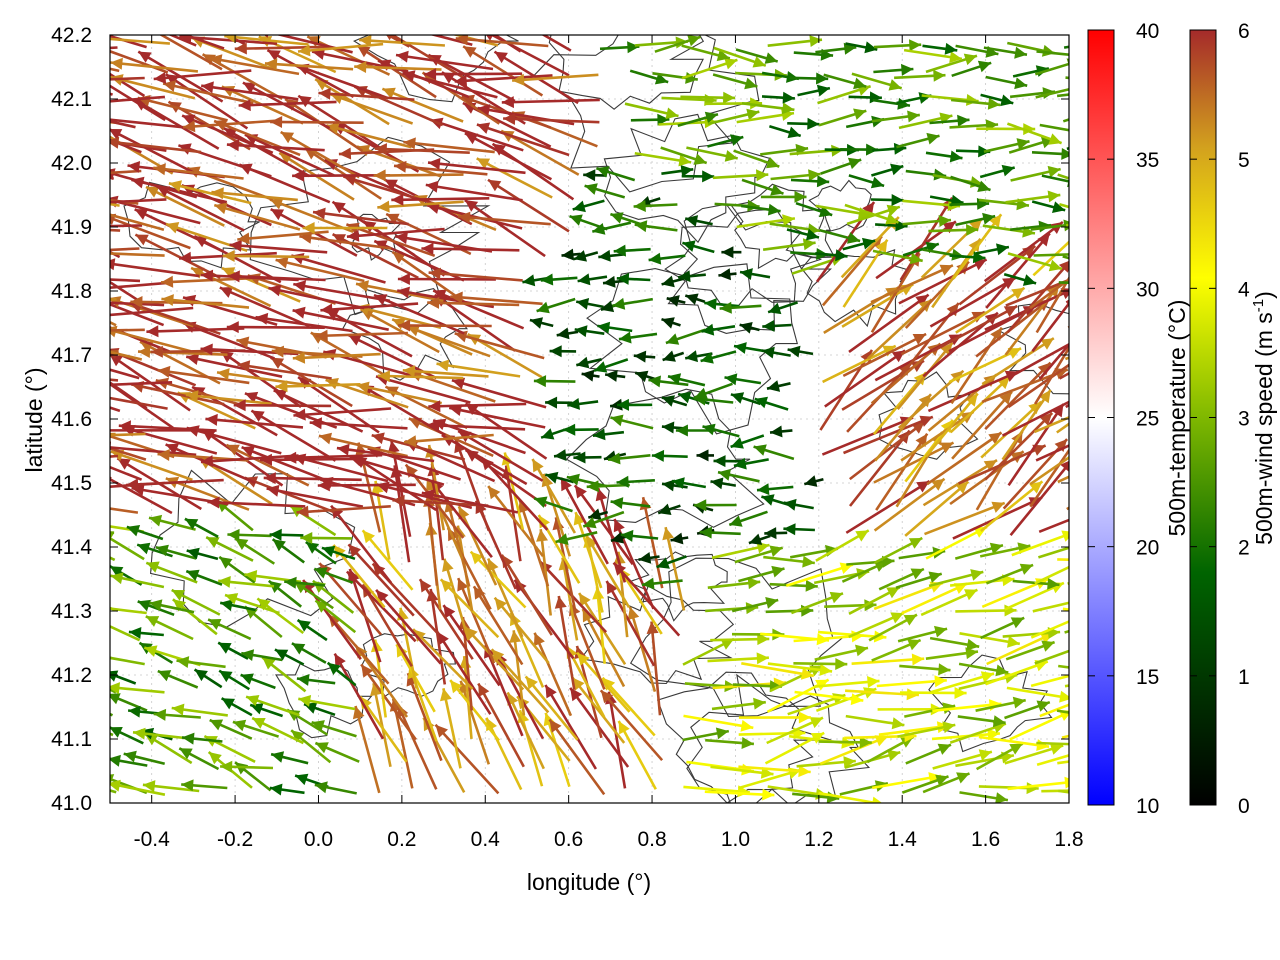  What do you see at coordinates (568, 839) in the screenshot?
I see `x-tick-label: 0.6` at bounding box center [568, 839].